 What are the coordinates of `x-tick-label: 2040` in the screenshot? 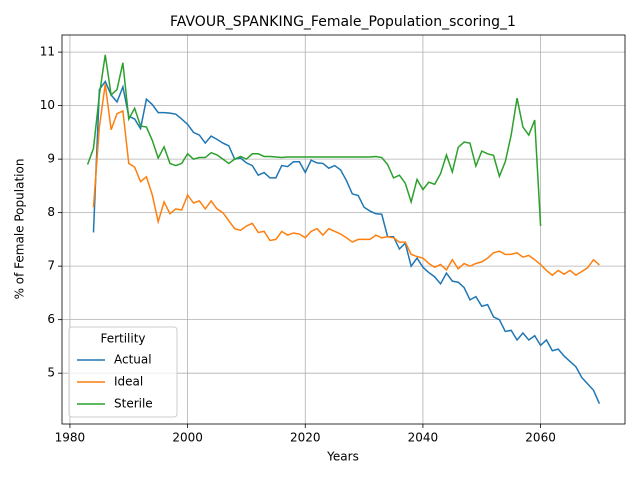 It's located at (423, 438).